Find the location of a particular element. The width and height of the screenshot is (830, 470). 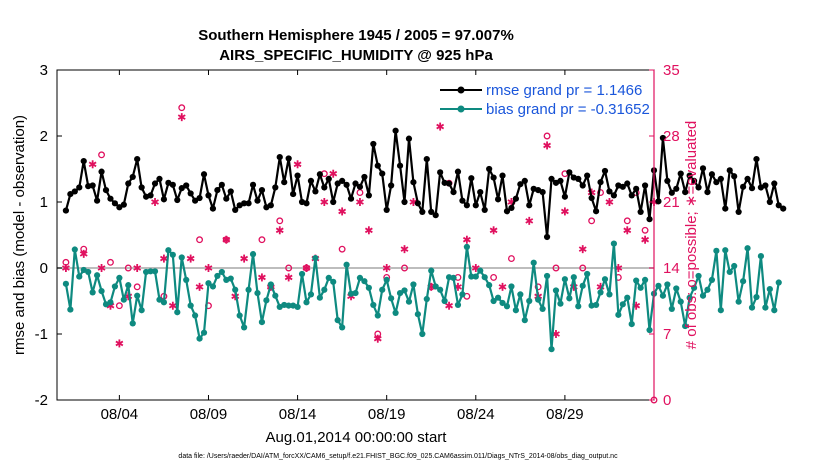

legend-rmse-marker is located at coordinates (461, 90).